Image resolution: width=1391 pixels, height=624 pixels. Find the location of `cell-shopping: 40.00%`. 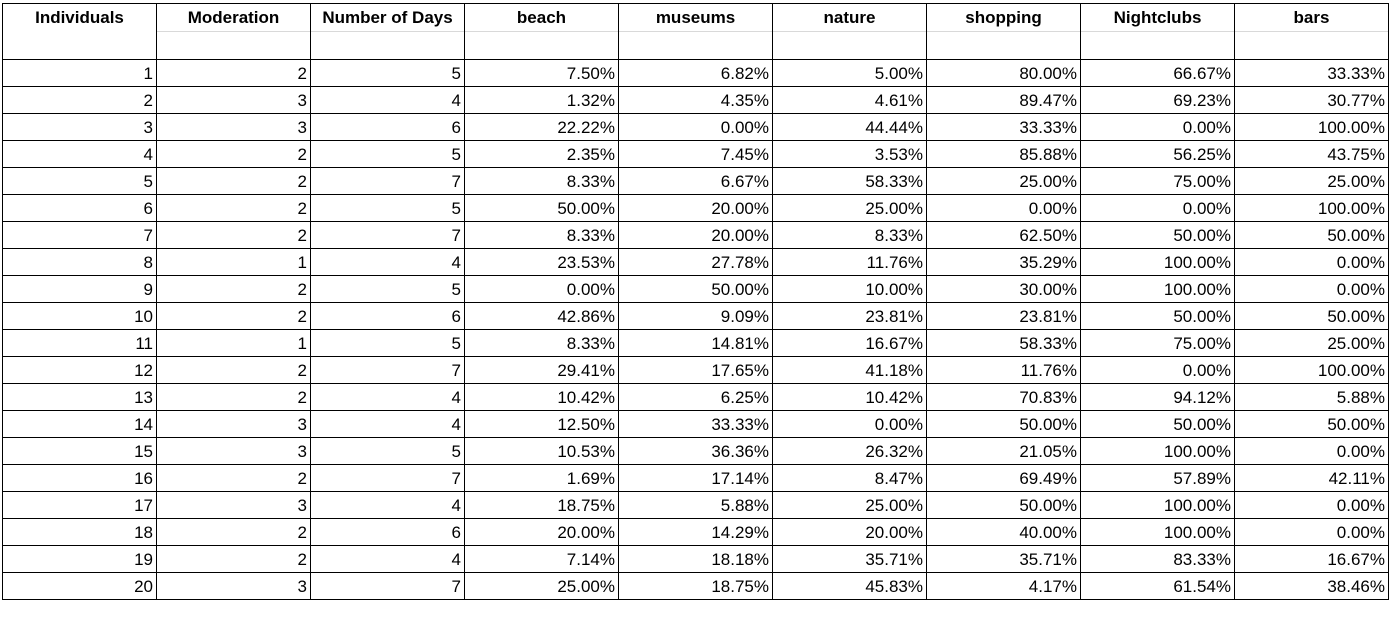

cell-shopping: 40.00% is located at coordinates (1003, 532).